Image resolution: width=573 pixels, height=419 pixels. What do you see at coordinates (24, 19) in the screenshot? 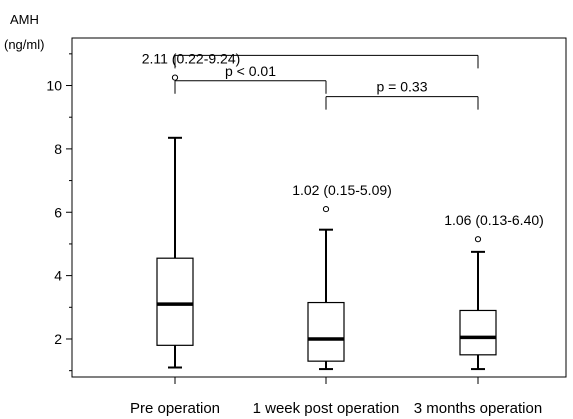
I see `y-axis-label-line1: AMH` at bounding box center [24, 19].